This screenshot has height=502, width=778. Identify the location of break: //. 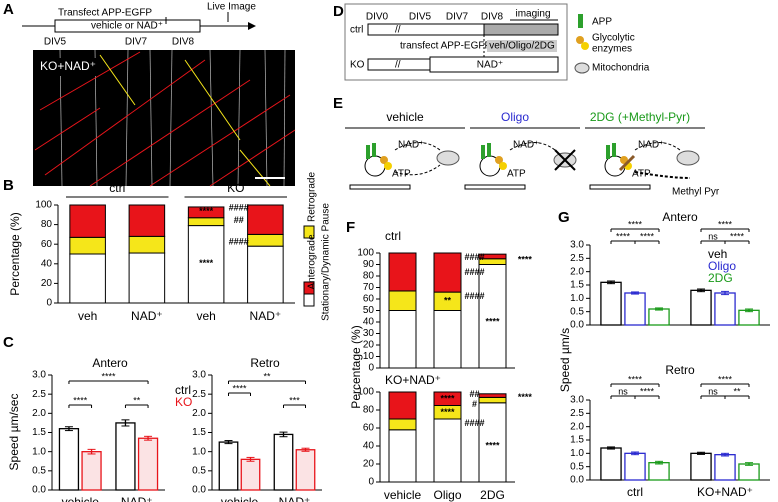
(398, 65).